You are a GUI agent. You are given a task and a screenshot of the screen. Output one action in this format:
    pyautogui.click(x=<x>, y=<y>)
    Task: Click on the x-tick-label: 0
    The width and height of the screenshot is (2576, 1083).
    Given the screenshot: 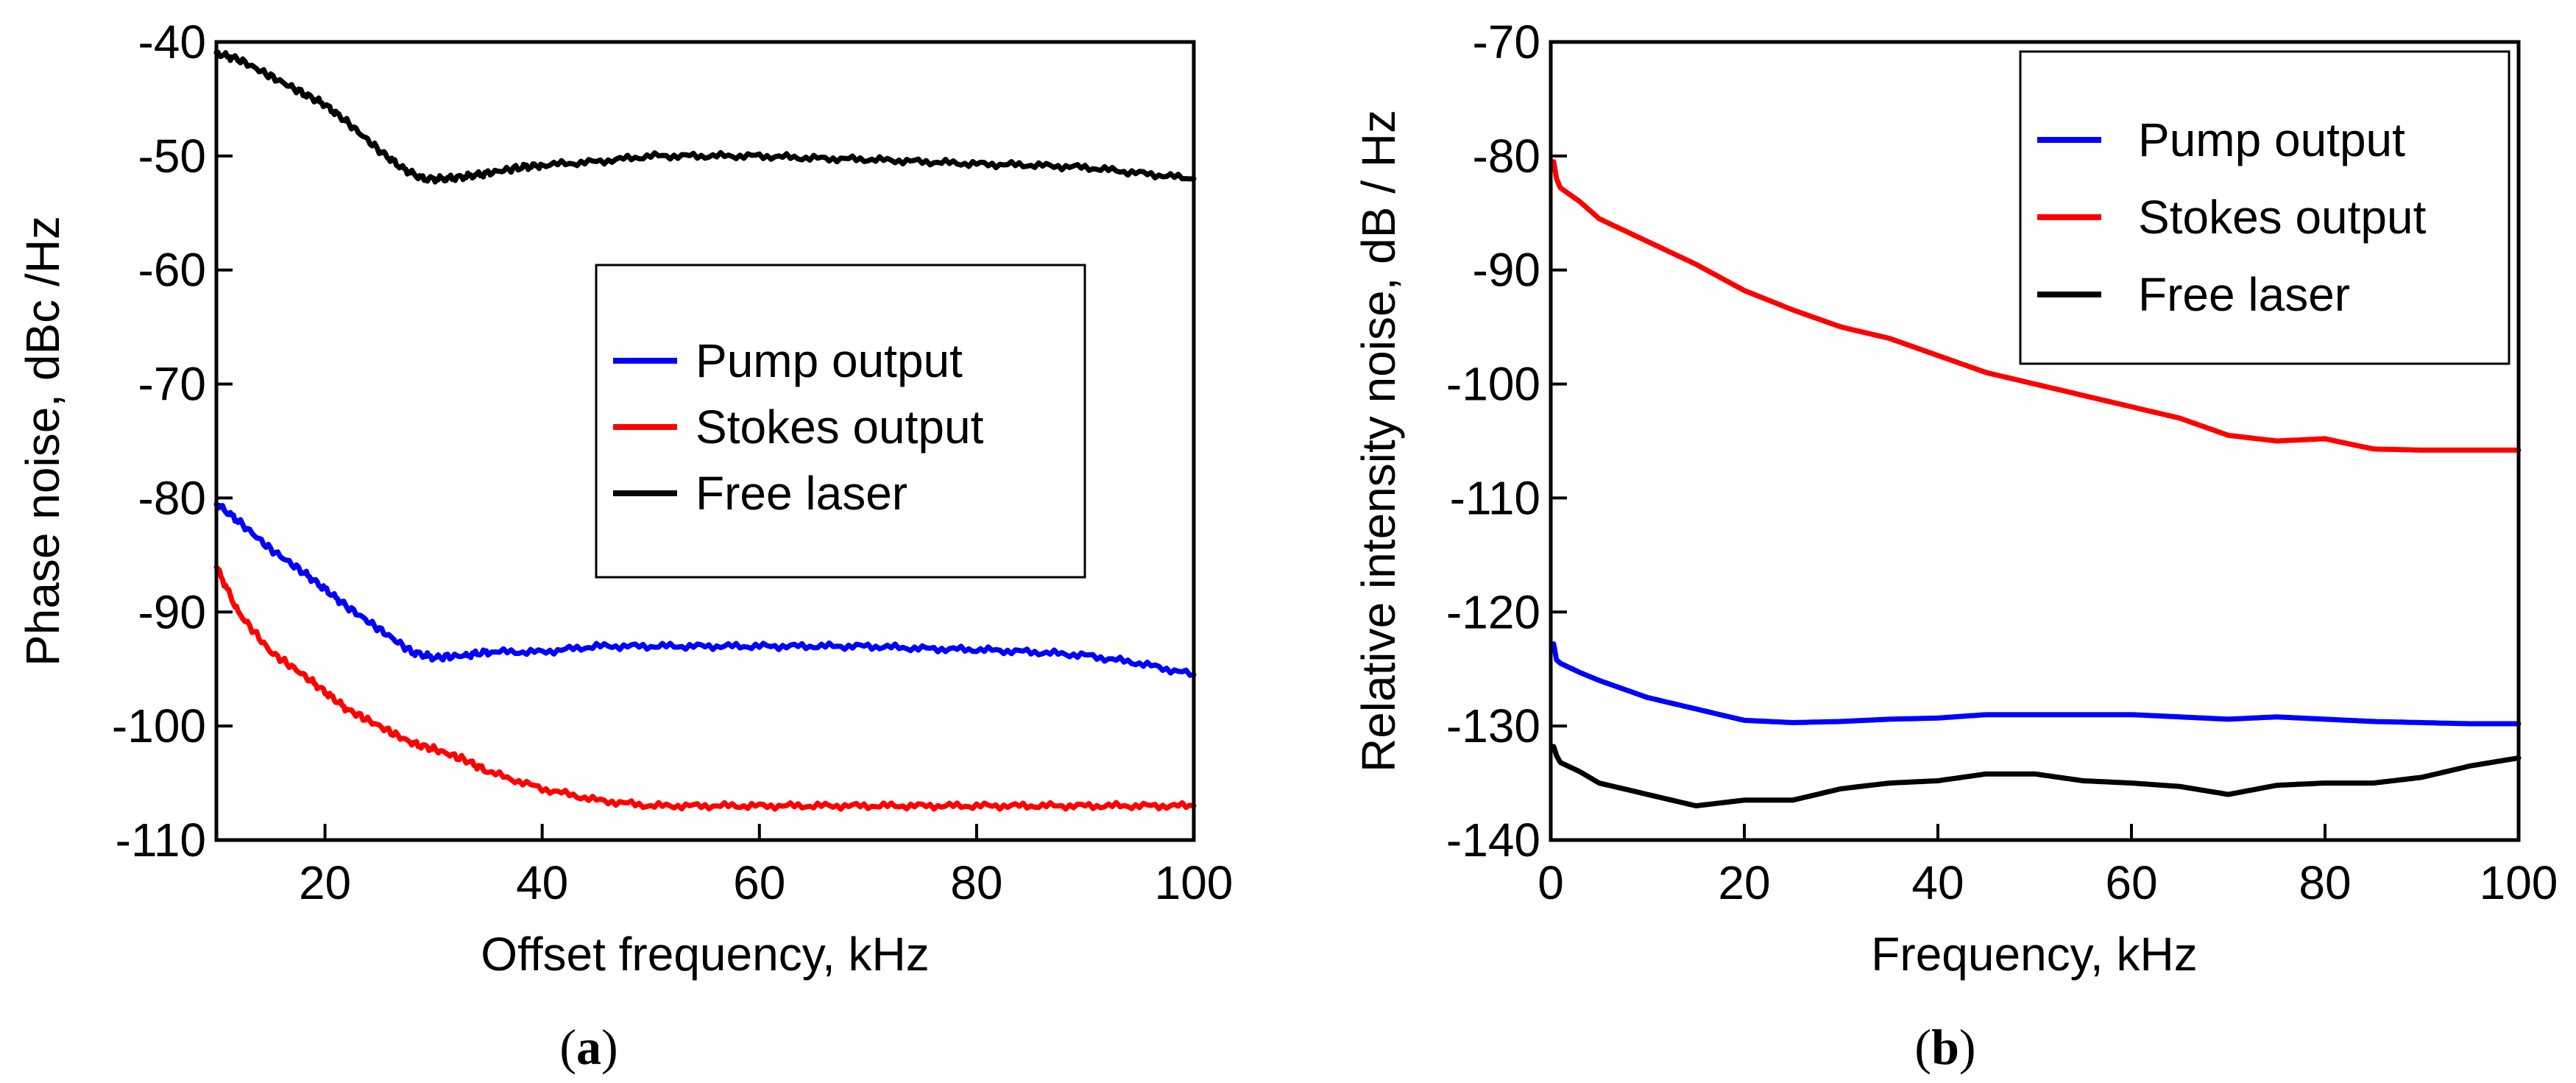 What is the action you would take?
    pyautogui.click(x=1551, y=882)
    